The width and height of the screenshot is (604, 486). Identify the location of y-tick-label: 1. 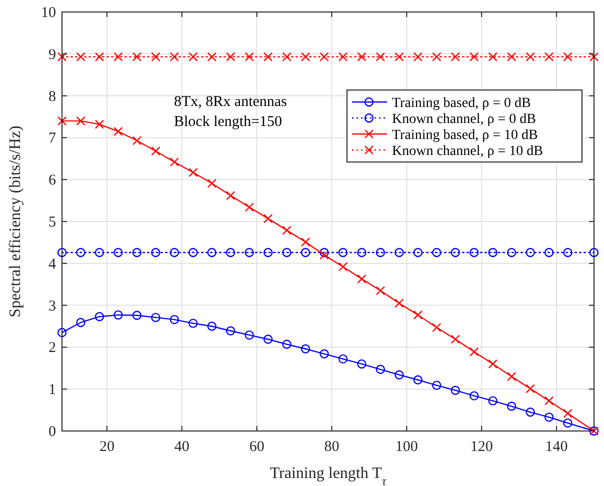
(52, 390).